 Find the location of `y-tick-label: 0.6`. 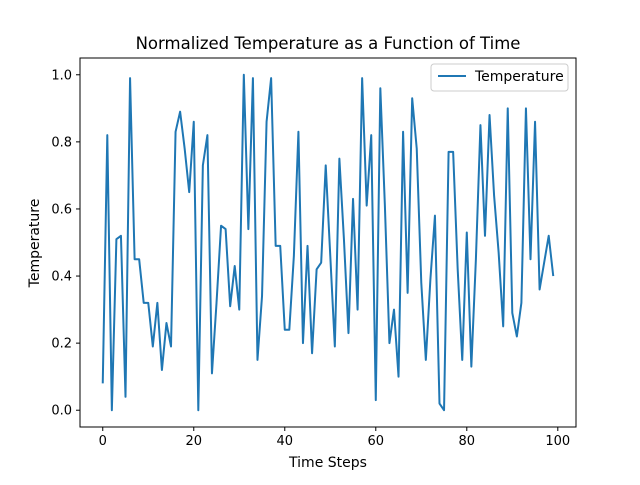

y-tick-label: 0.6 is located at coordinates (61, 209).